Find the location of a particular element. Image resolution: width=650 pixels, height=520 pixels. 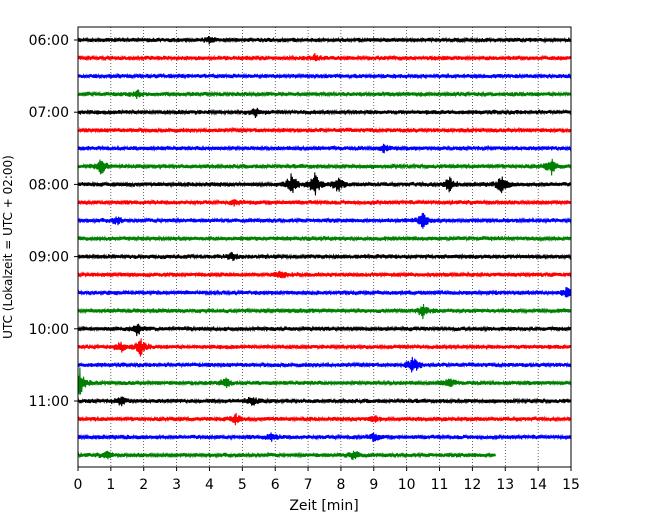

x-tick-label: 3 is located at coordinates (176, 485).